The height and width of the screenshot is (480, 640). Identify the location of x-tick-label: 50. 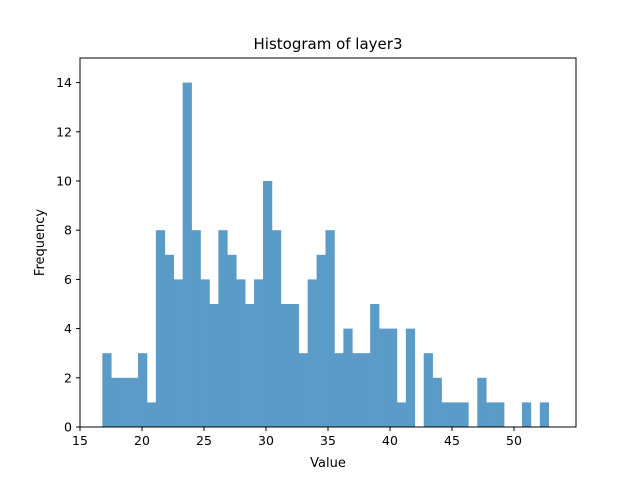
(514, 440).